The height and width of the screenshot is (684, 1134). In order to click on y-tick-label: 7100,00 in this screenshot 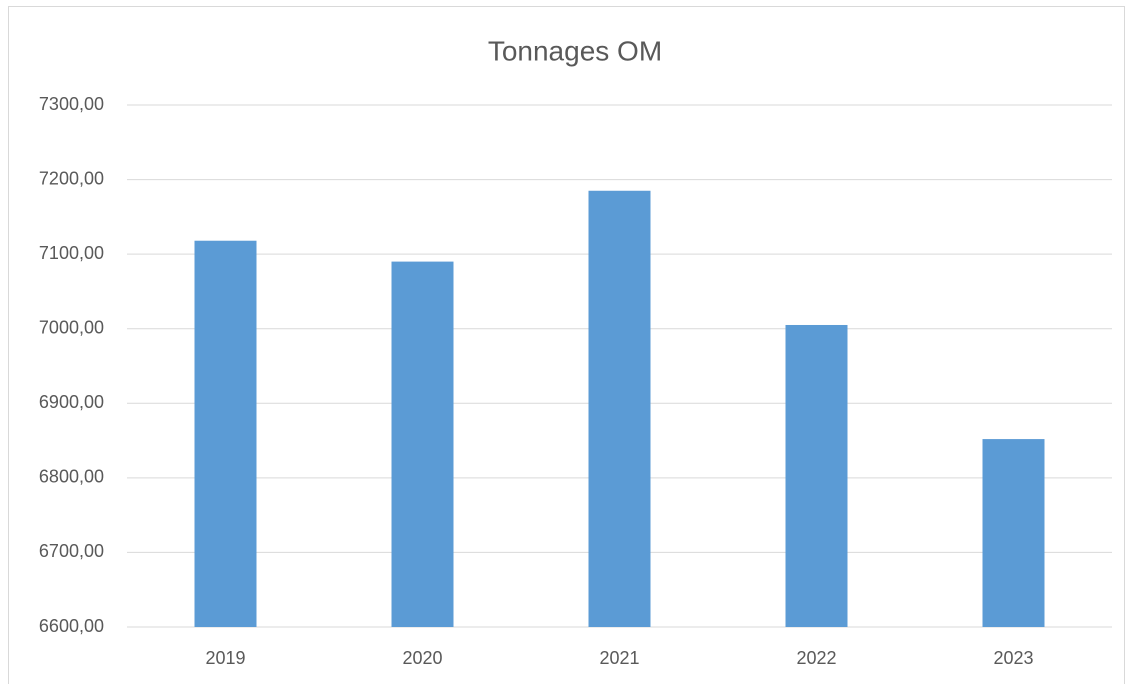, I will do `click(71, 253)`.